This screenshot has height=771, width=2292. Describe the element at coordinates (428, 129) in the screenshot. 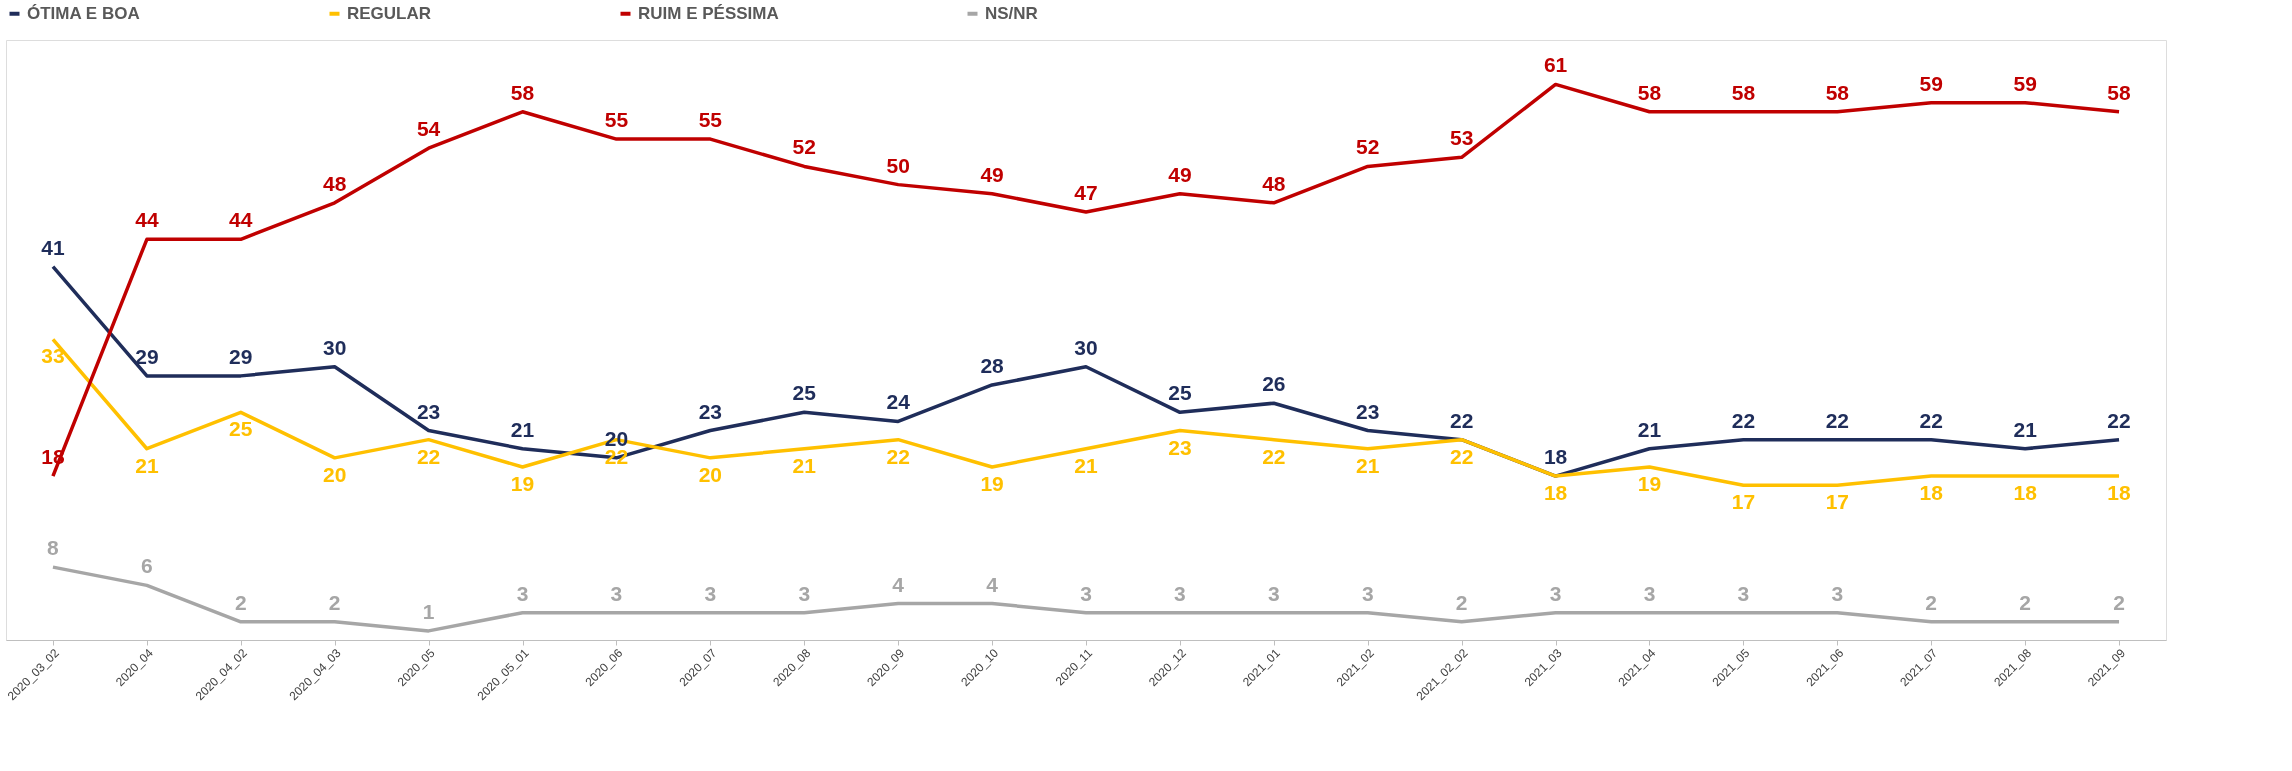

I see `data-label: 54` at that location.